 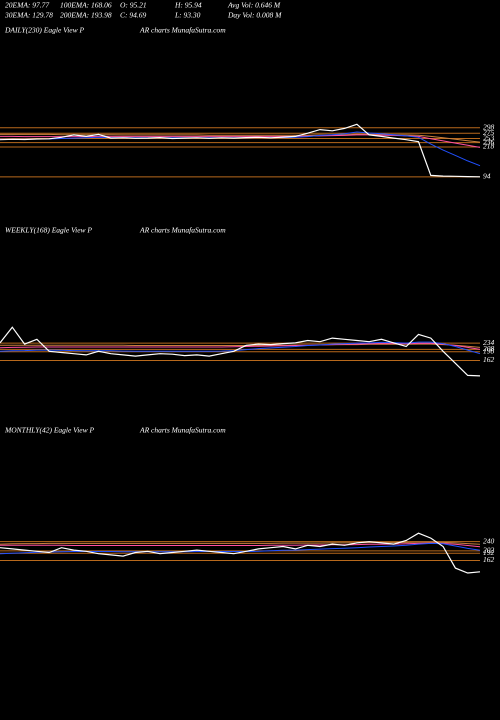 What do you see at coordinates (489, 342) in the screenshot?
I see `level-label: 234` at bounding box center [489, 342].